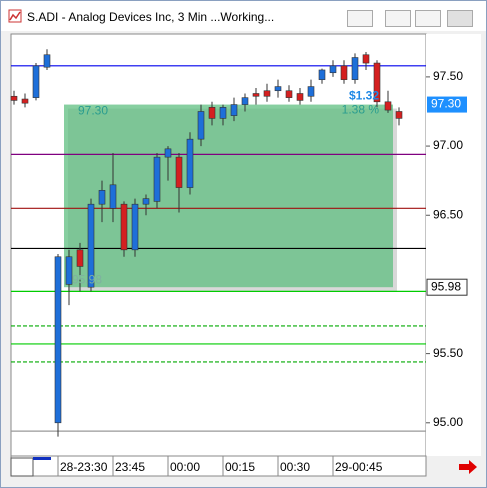  Describe the element at coordinates (42, 458) in the screenshot. I see `scroll-indicator` at that location.